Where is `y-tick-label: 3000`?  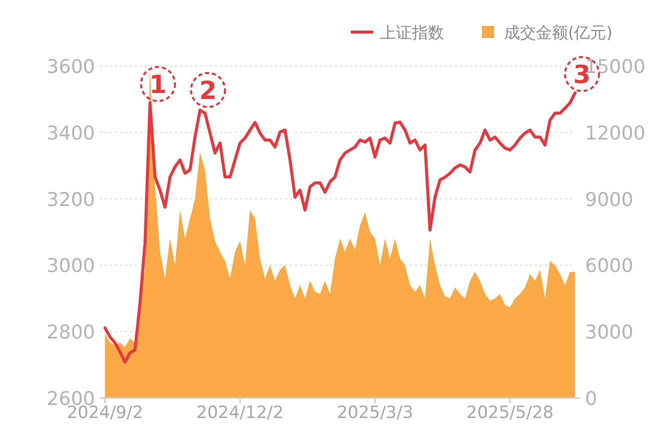
y-tick-label: 3000 is located at coordinates (70, 266).